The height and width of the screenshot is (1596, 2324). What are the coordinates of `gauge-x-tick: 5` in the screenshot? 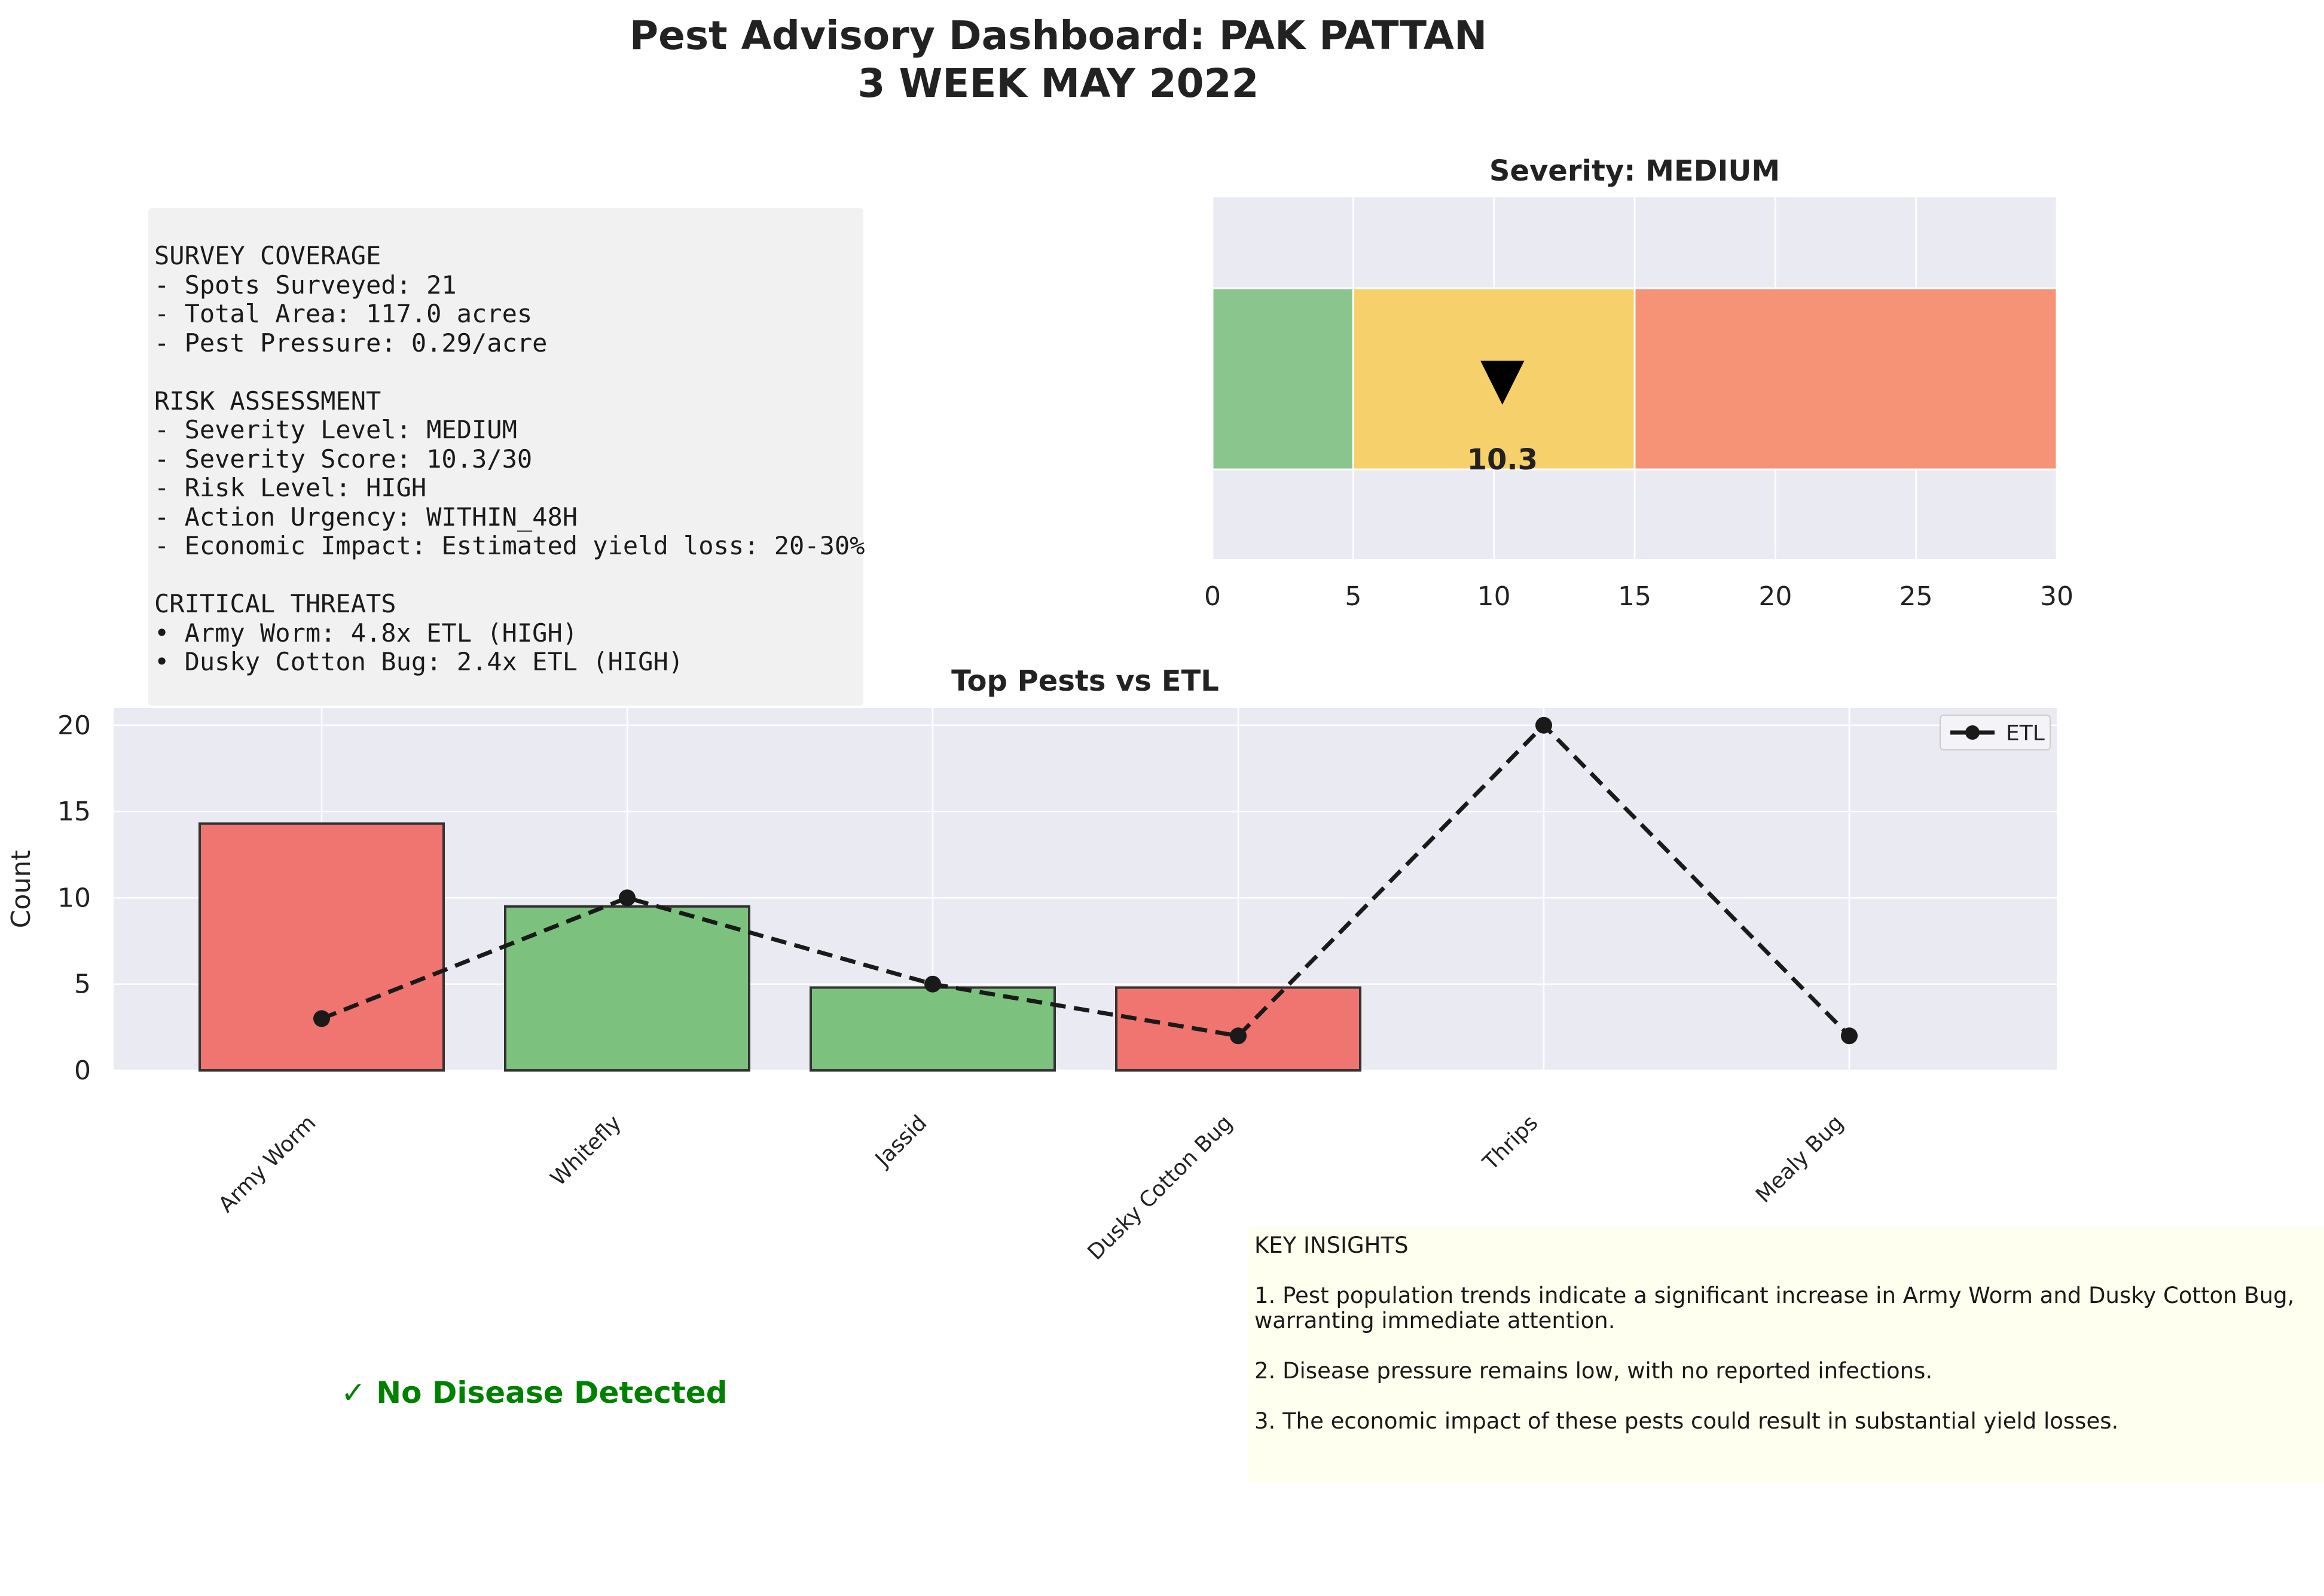 It's located at (1353, 596).